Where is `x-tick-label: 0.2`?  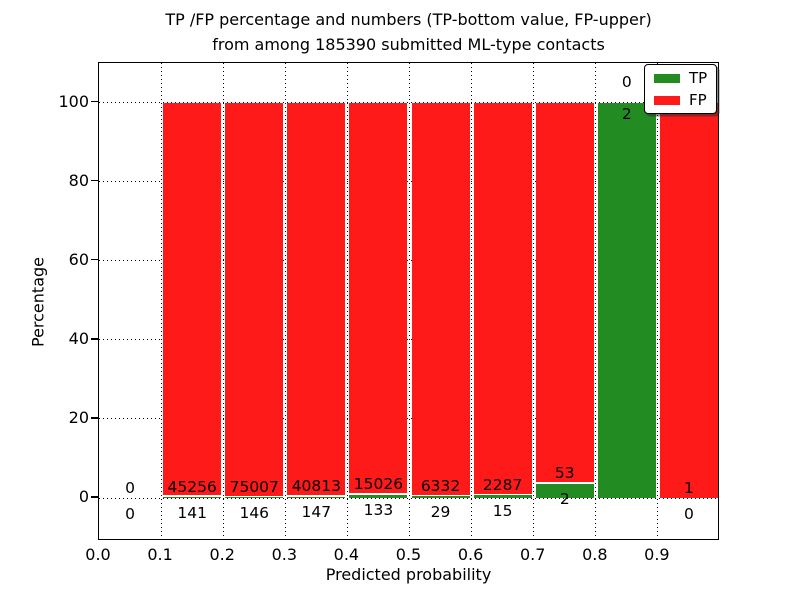 x-tick-label: 0.2 is located at coordinates (222, 554).